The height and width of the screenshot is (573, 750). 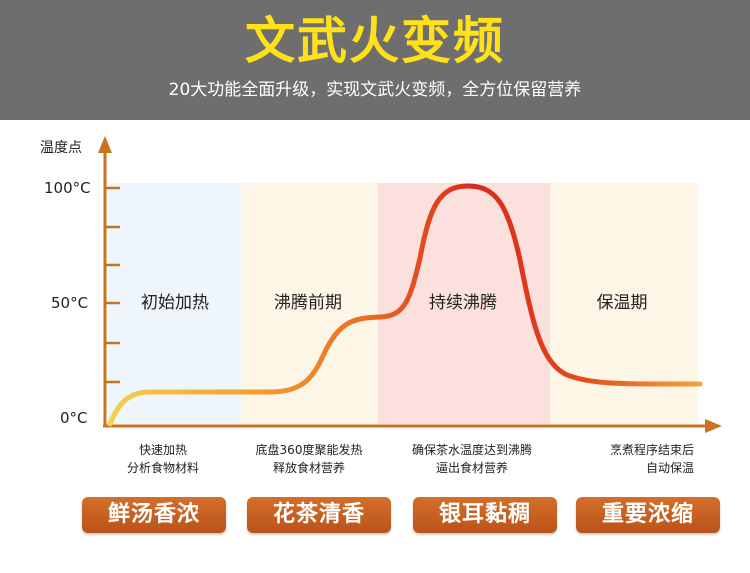 I want to click on page-title: 文武火变频, so click(x=375, y=41).